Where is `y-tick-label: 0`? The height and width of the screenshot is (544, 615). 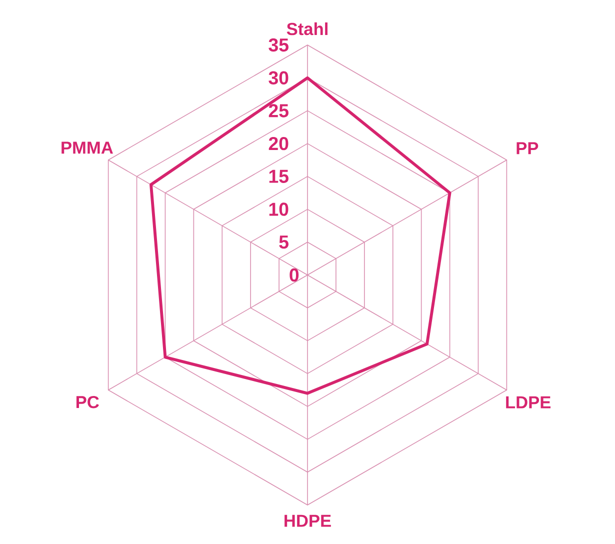
y-tick-label: 0 is located at coordinates (294, 275).